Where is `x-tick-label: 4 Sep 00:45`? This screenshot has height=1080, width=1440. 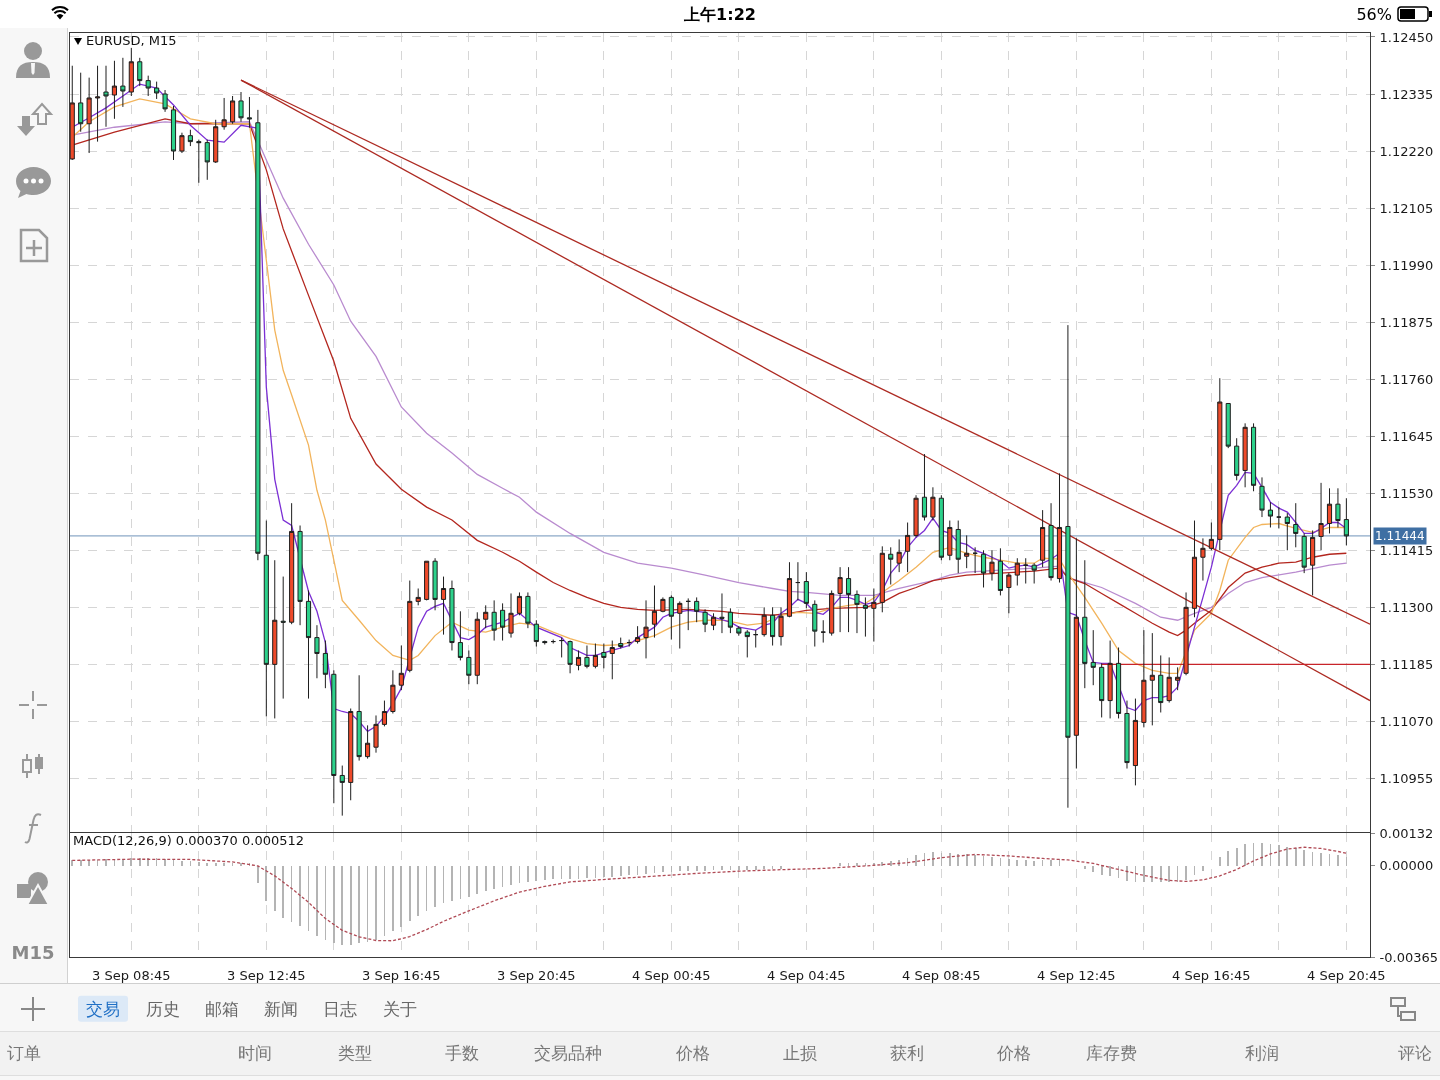 x-tick-label: 4 Sep 00:45 is located at coordinates (671, 975).